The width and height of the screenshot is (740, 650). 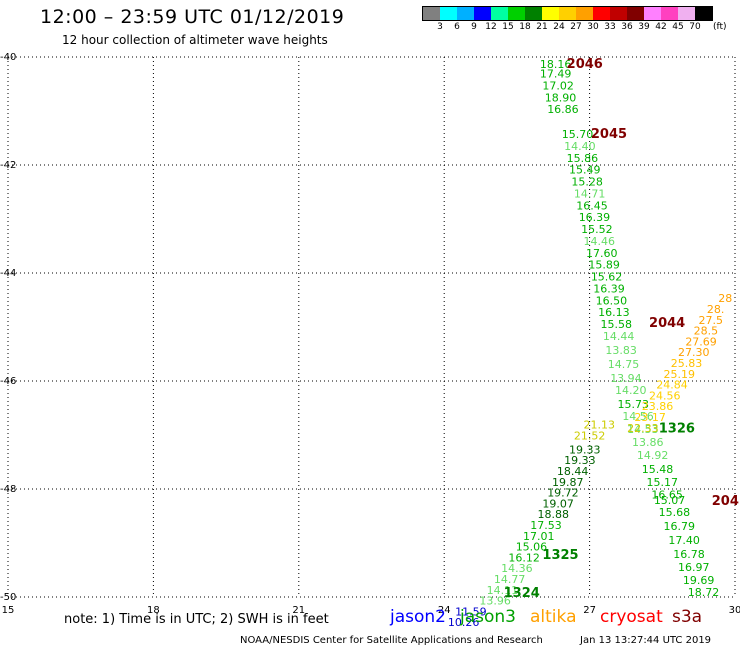 I want to click on wave-height-point: 14.71, so click(x=590, y=193).